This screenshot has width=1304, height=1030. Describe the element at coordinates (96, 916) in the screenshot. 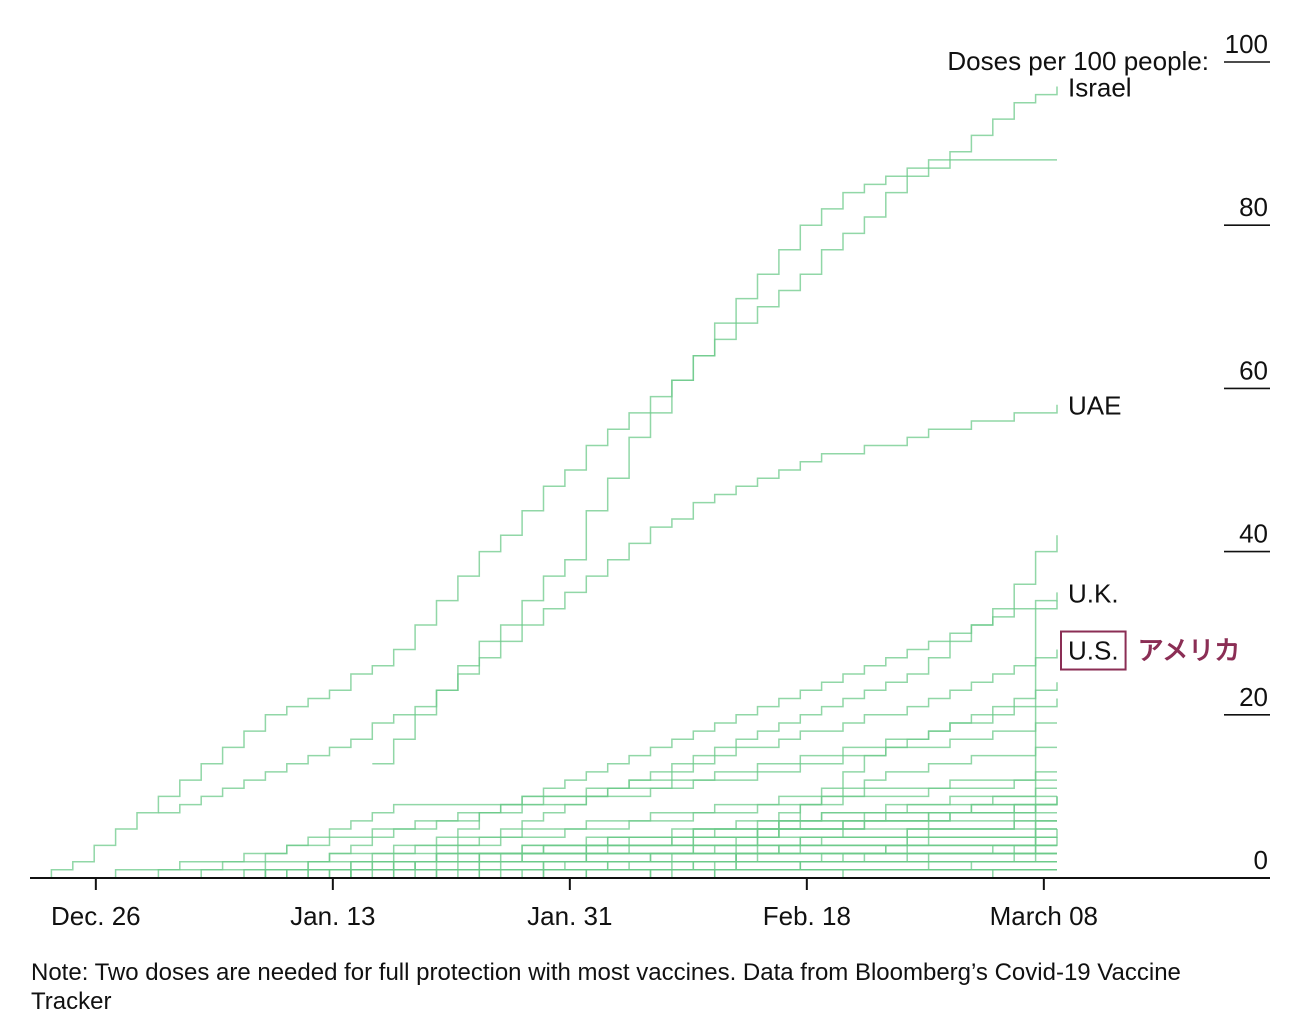

I see `x-tick-label: Dec. 26` at that location.